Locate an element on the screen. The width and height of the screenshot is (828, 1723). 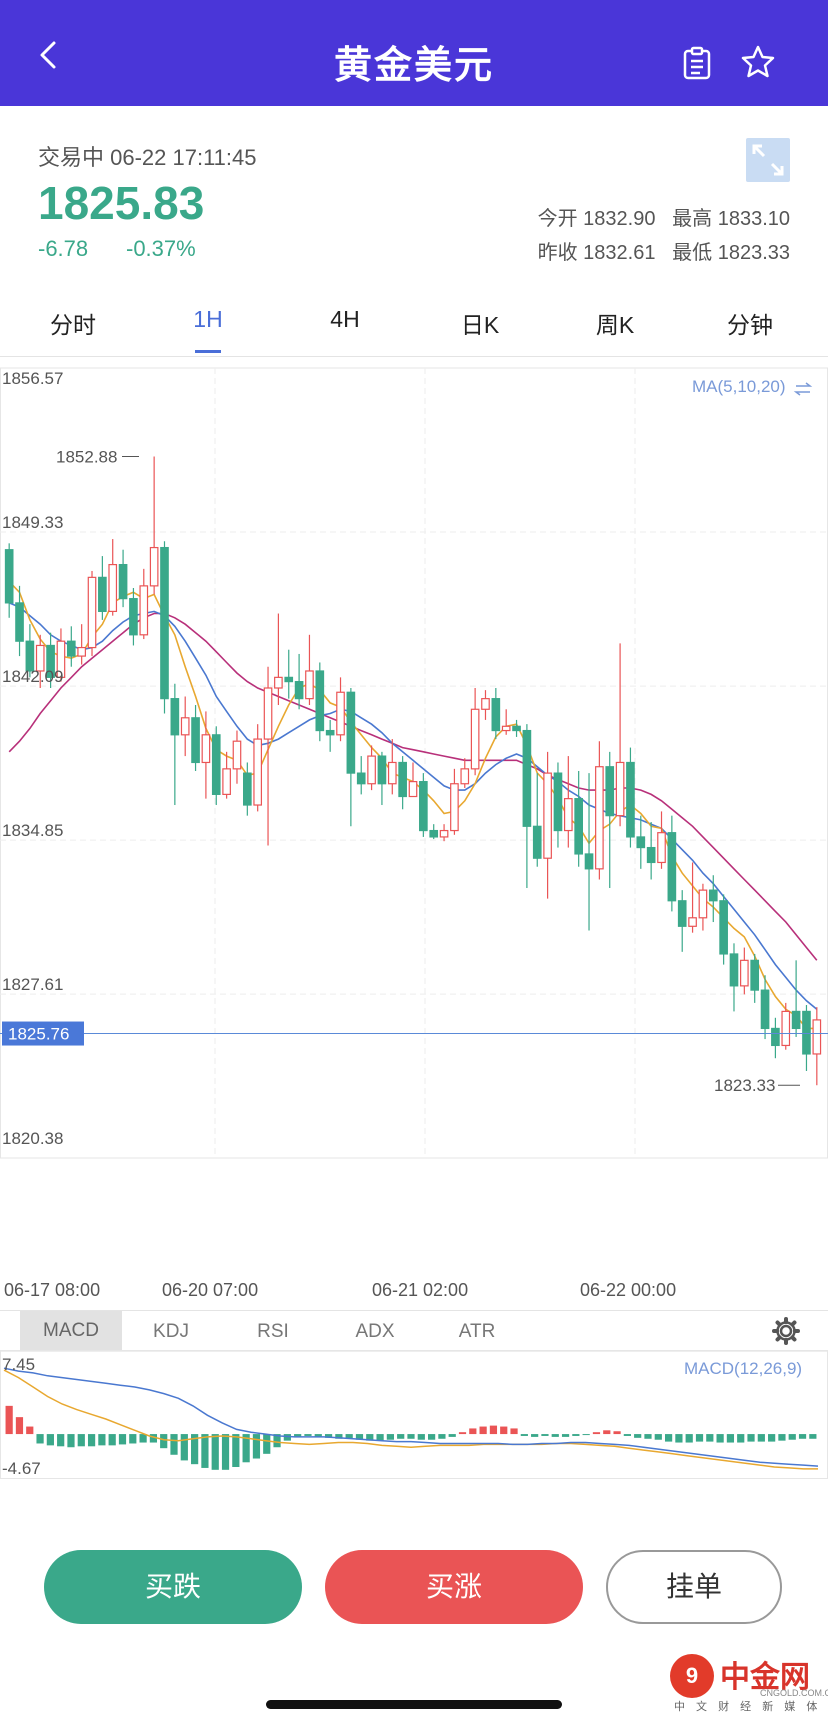
buy-up-button: 买涨 is located at coordinates (454, 1587).